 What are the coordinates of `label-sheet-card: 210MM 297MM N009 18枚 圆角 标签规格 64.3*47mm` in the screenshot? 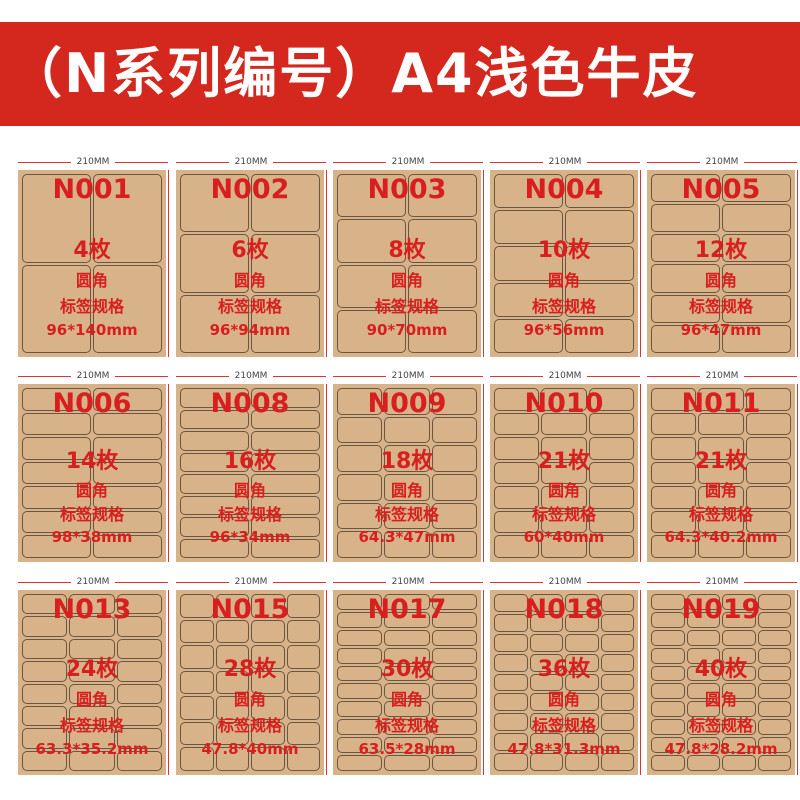 It's located at (417, 466).